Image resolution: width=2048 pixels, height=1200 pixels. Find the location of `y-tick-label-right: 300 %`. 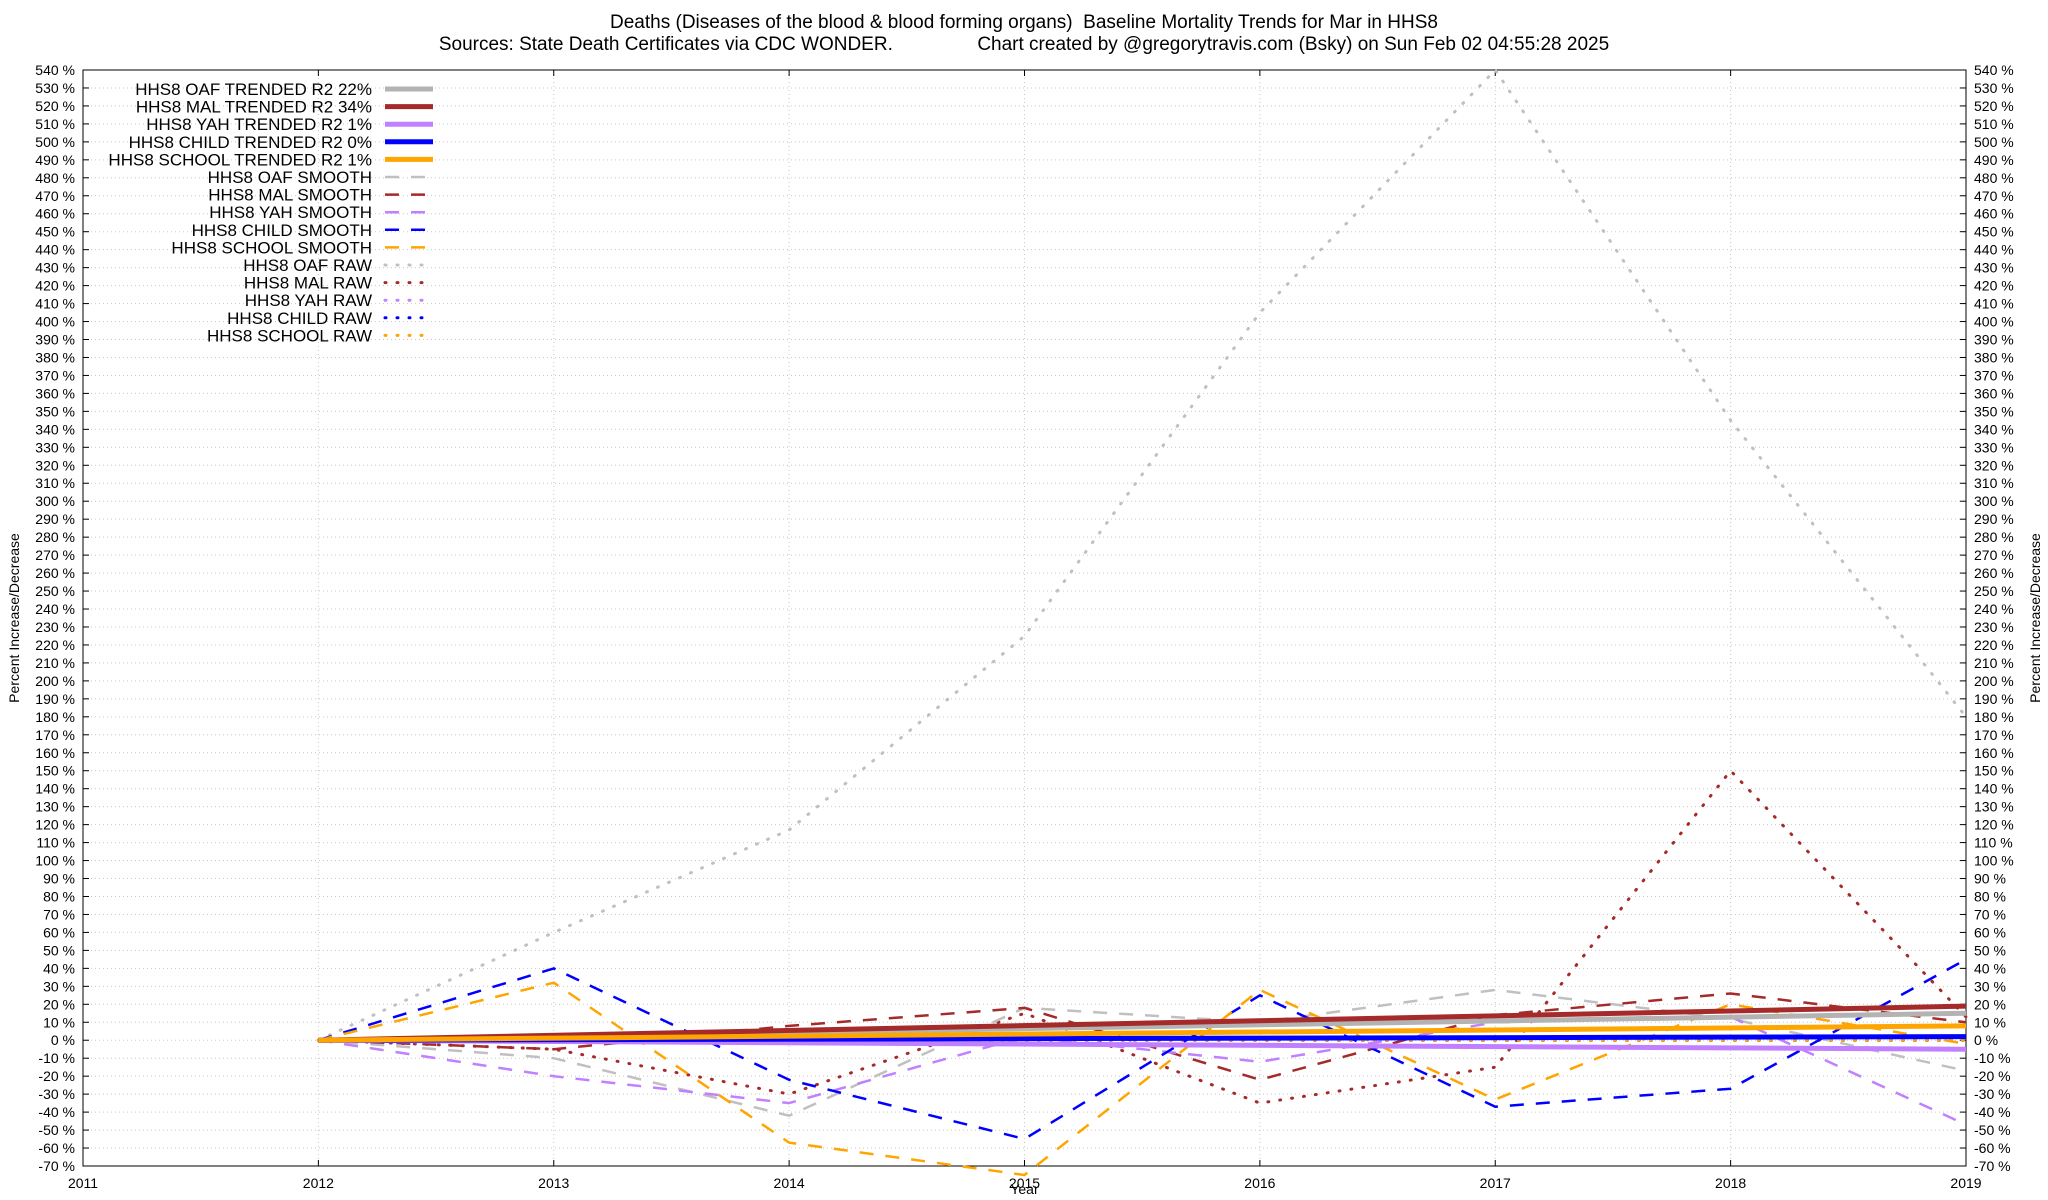

y-tick-label-right: 300 % is located at coordinates (1994, 501).